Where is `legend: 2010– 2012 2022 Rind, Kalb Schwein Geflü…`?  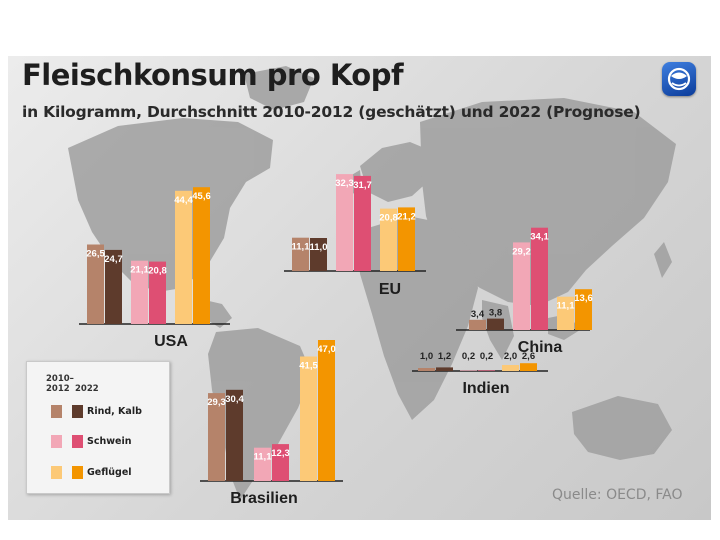 legend: 2010– 2012 2022 Rind, Kalb Schwein Geflü… is located at coordinates (98, 427).